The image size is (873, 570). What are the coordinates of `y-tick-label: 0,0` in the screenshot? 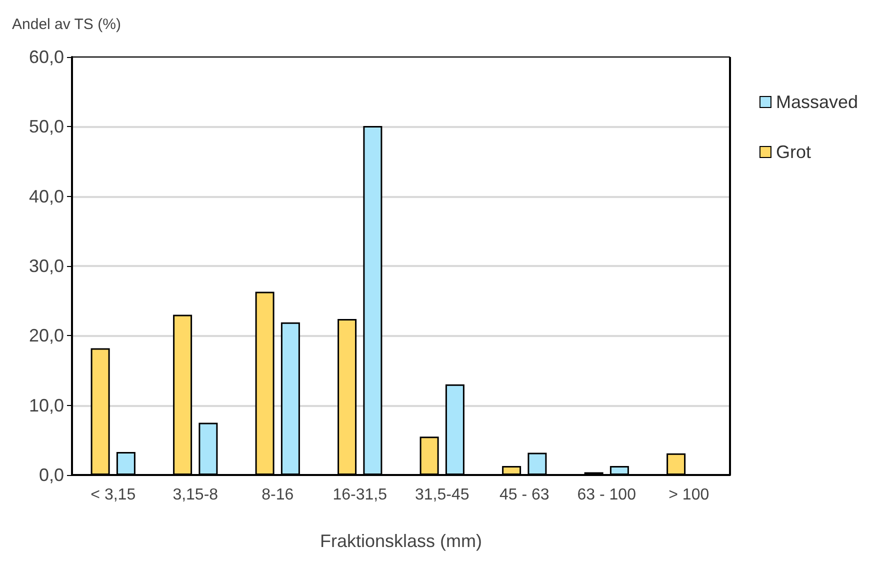 It's located at (51, 475).